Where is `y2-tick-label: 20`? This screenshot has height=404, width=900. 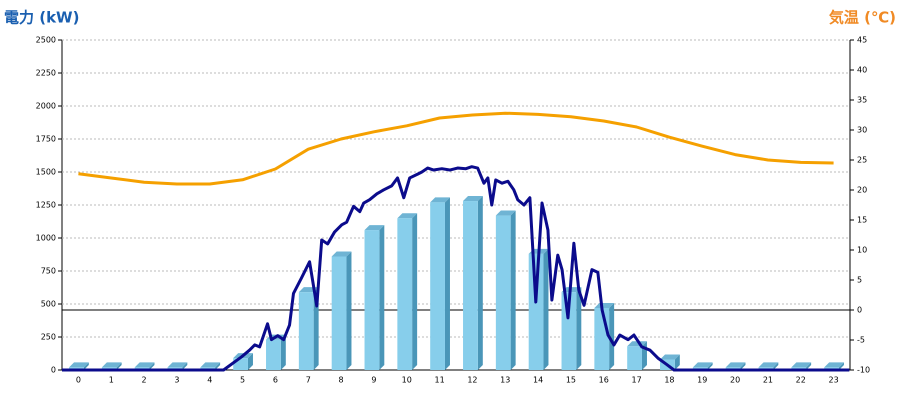
y2-tick-label: 20 is located at coordinates (862, 190).